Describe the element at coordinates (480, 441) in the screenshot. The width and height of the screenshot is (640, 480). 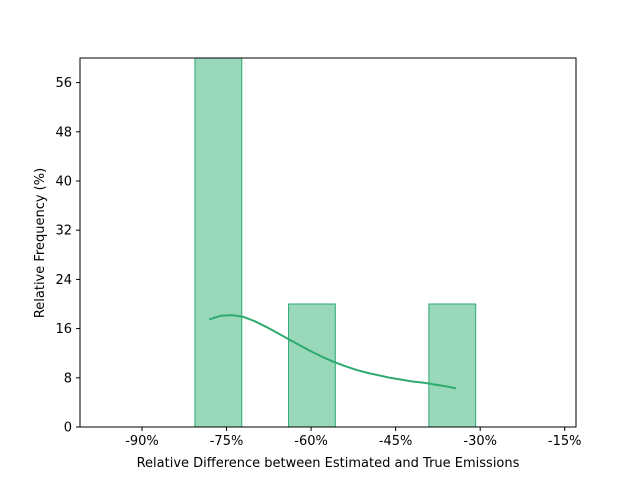
I see `x-tick-label: -30%` at that location.